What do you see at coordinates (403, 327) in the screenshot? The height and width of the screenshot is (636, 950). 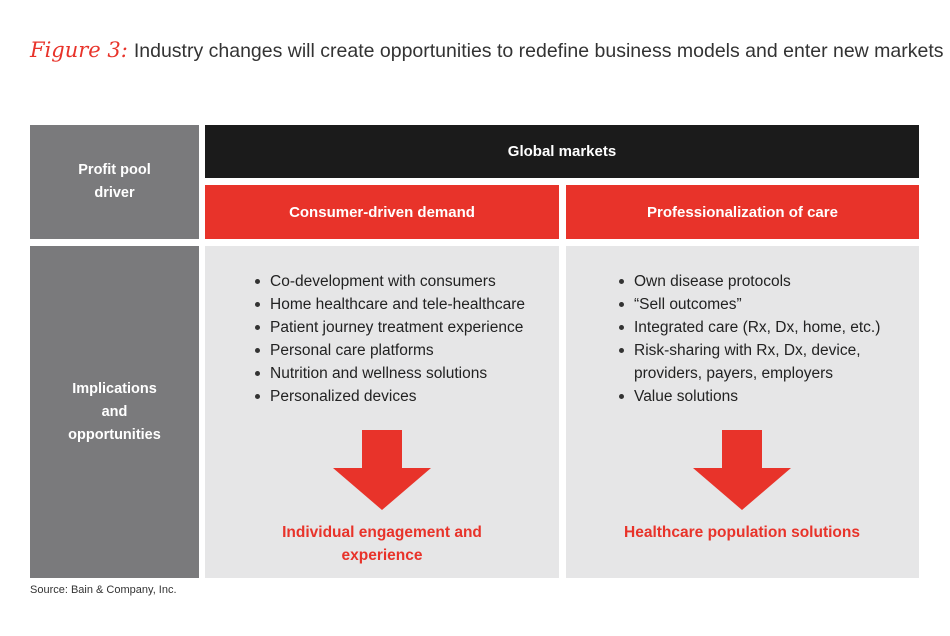 I see `list-item: Patient journey treatment experience` at bounding box center [403, 327].